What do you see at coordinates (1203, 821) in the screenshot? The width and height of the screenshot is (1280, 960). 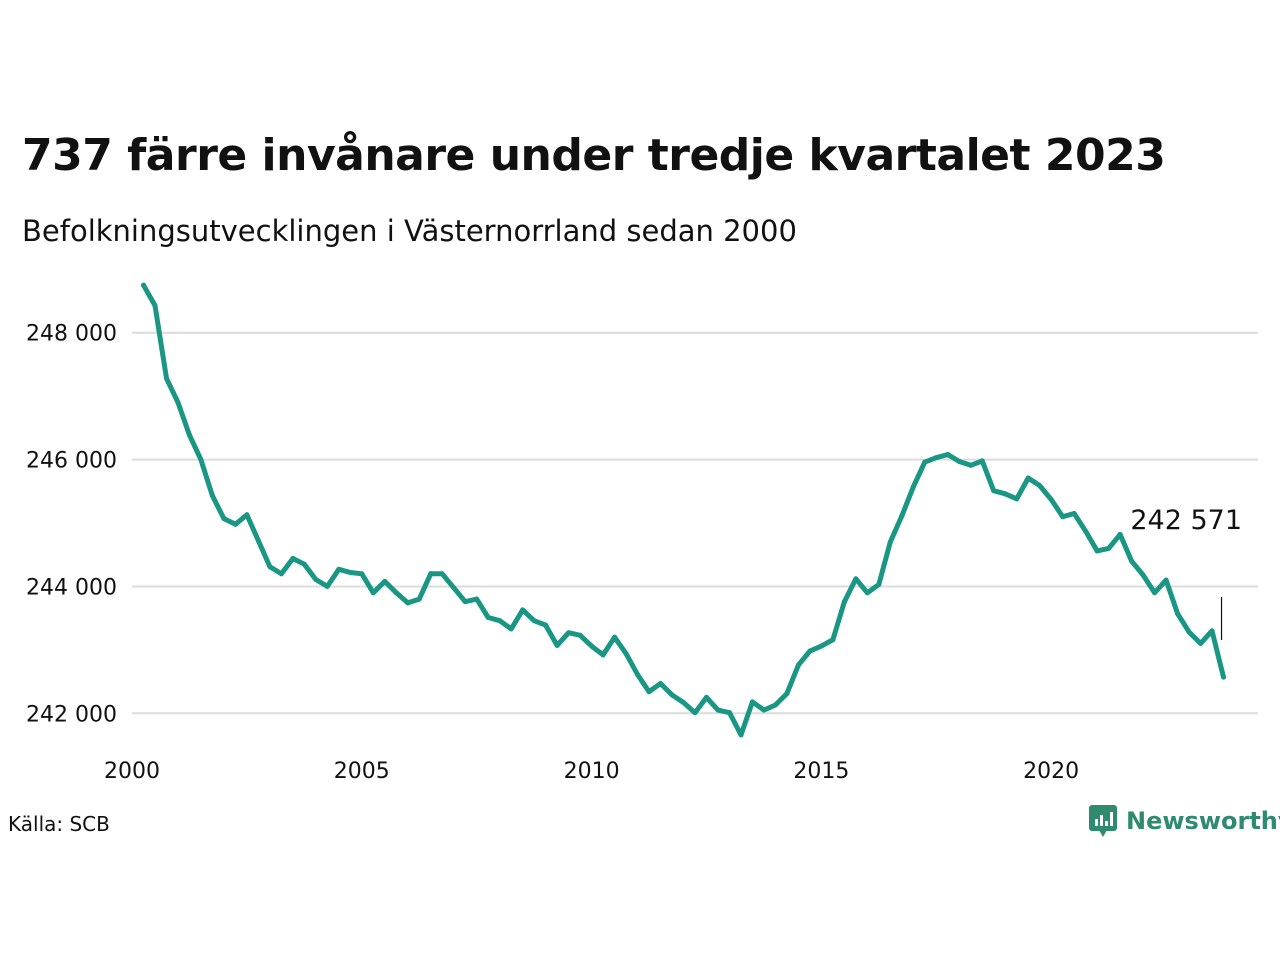 I see `brand-name: Newsworthy` at bounding box center [1203, 821].